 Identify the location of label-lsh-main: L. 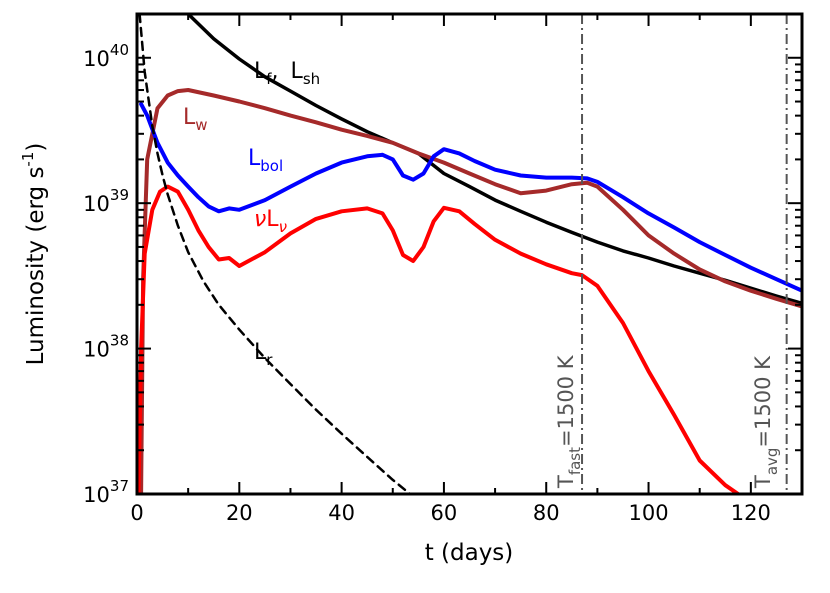
(297, 71).